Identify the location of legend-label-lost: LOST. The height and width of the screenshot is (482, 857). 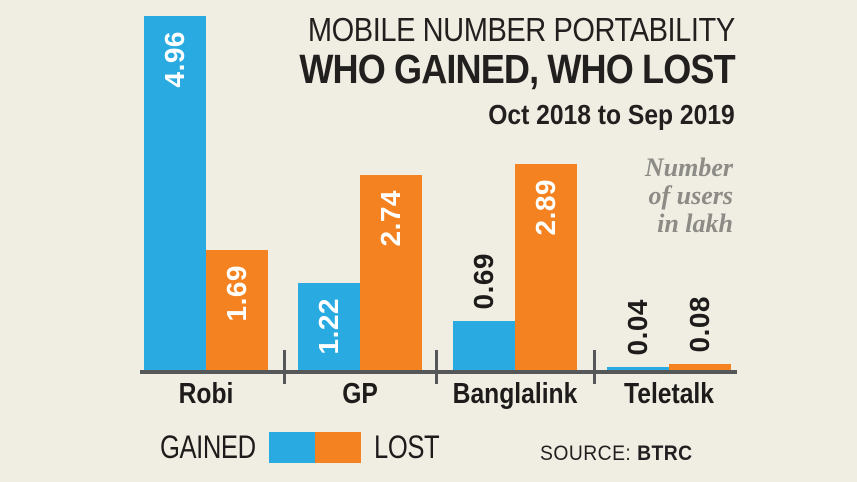
(406, 447).